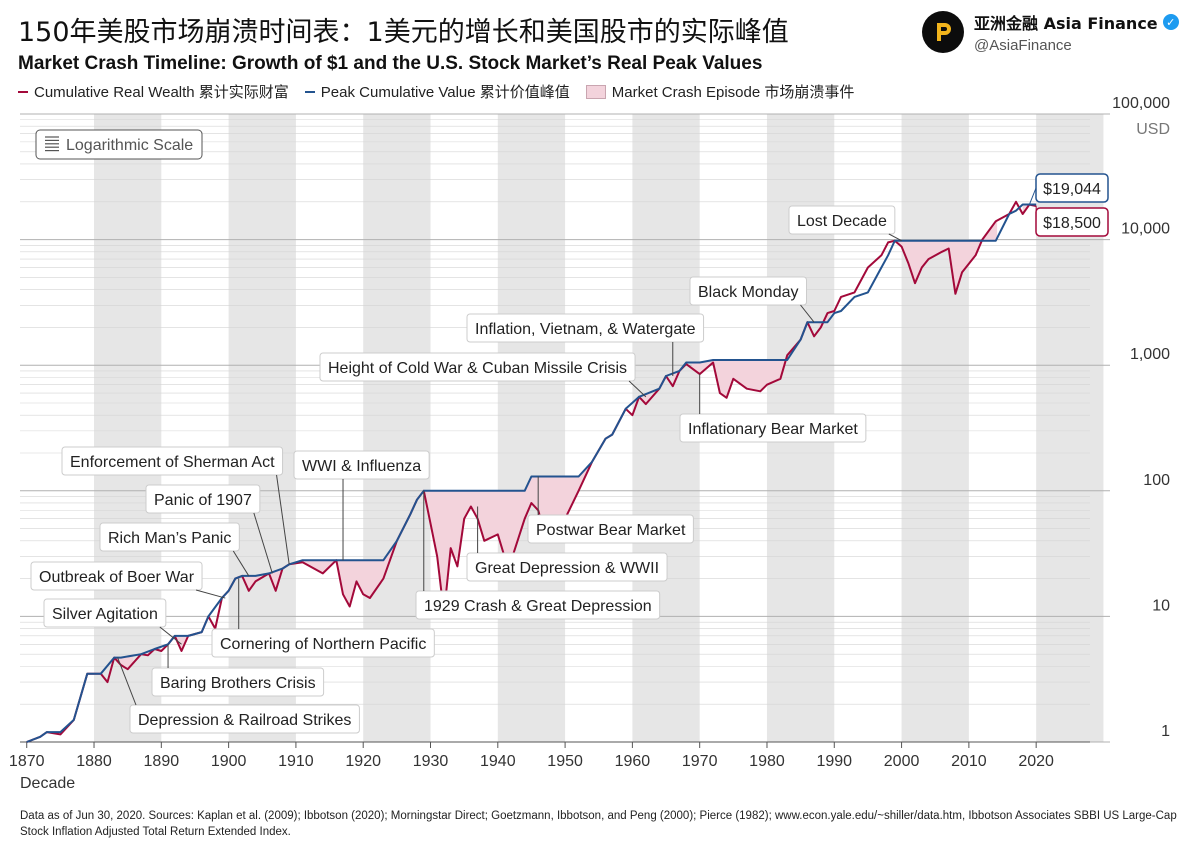 Image resolution: width=1200 pixels, height=853 pixels. I want to click on crash-annotation-text: Outbreak of Boer War, so click(117, 577).